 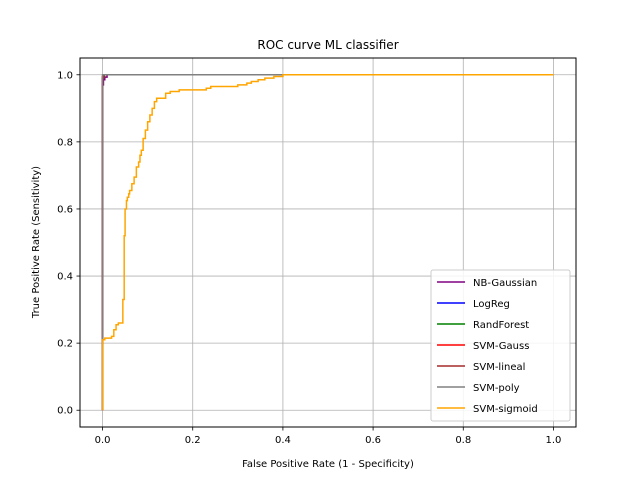 I want to click on legend-label-randforest: RandForest, so click(x=501, y=325).